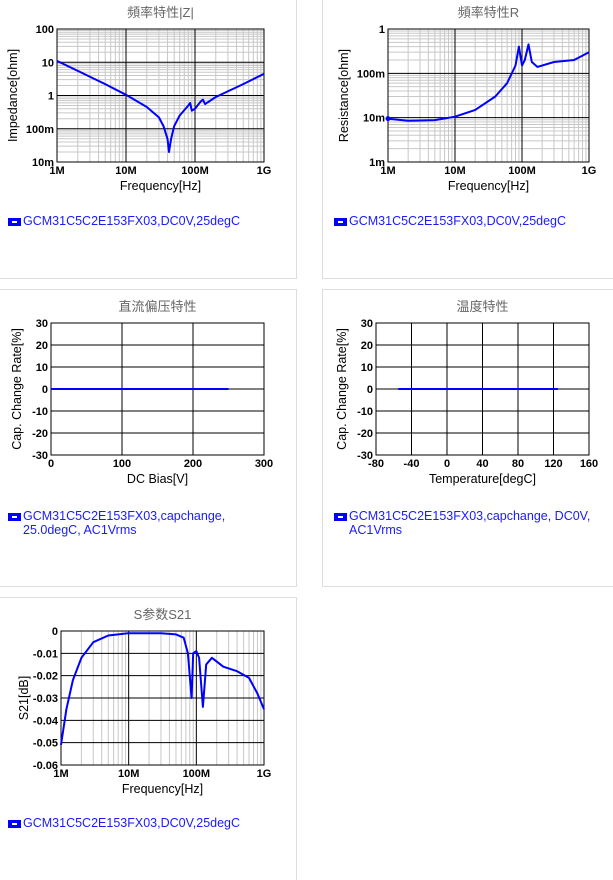 This screenshot has width=613, height=880. I want to click on x-tick-label: 160, so click(589, 464).